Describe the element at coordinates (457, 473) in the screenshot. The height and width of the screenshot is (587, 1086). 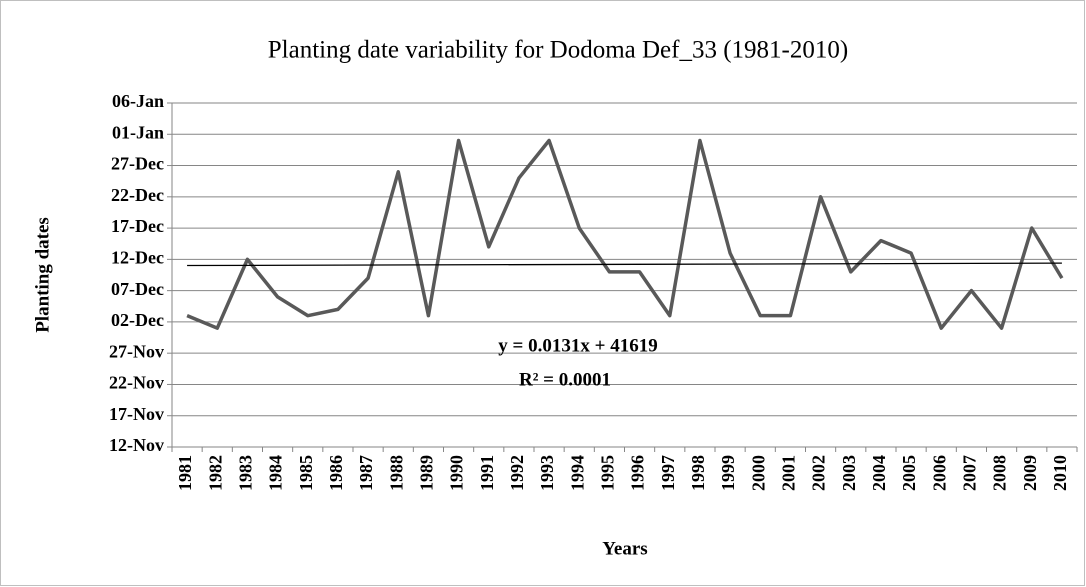
I see `x-tick-label: 1990` at that location.